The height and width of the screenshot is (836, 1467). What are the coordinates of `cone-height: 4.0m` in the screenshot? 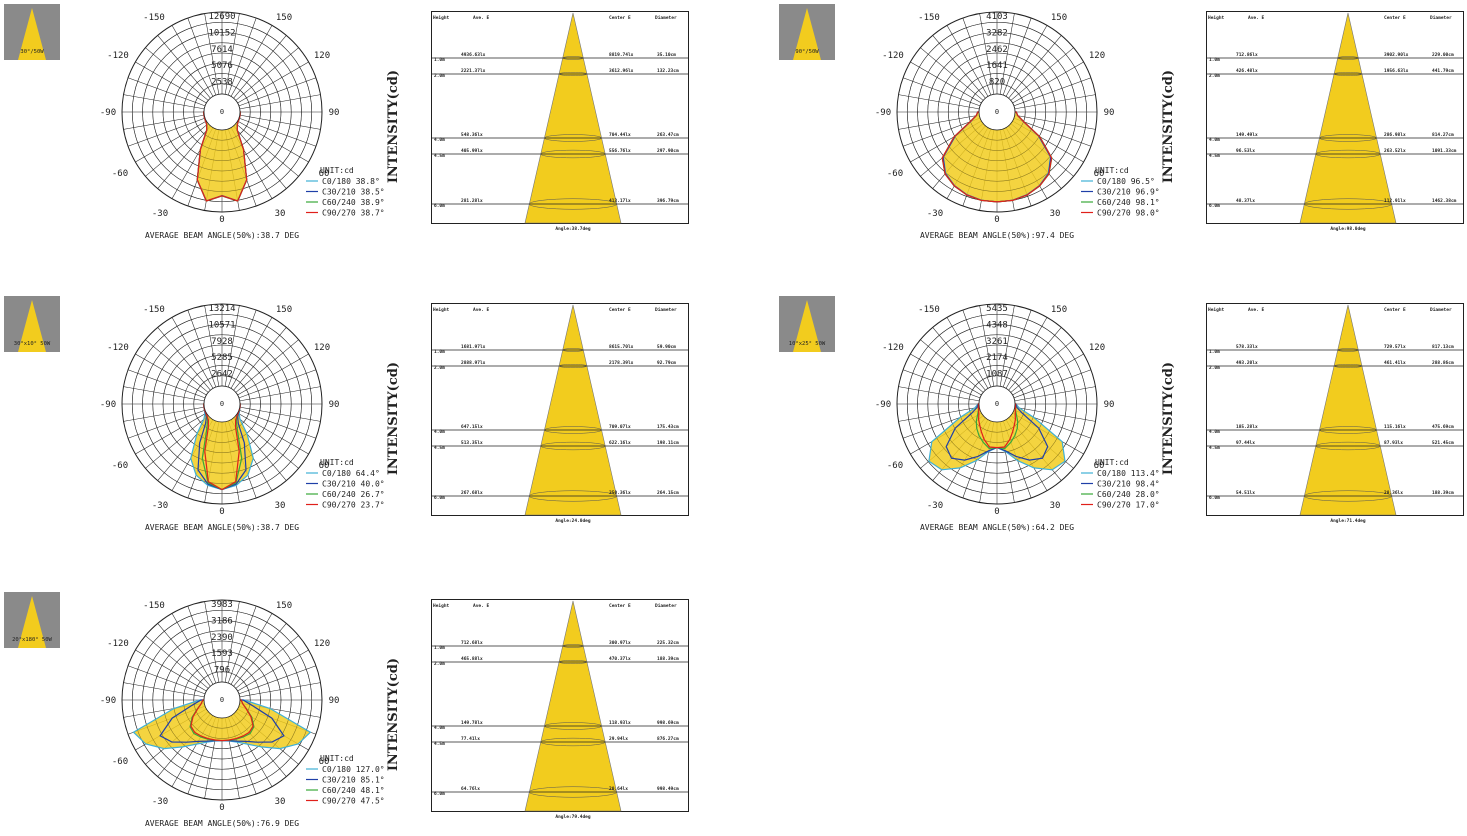 It's located at (1214, 140).